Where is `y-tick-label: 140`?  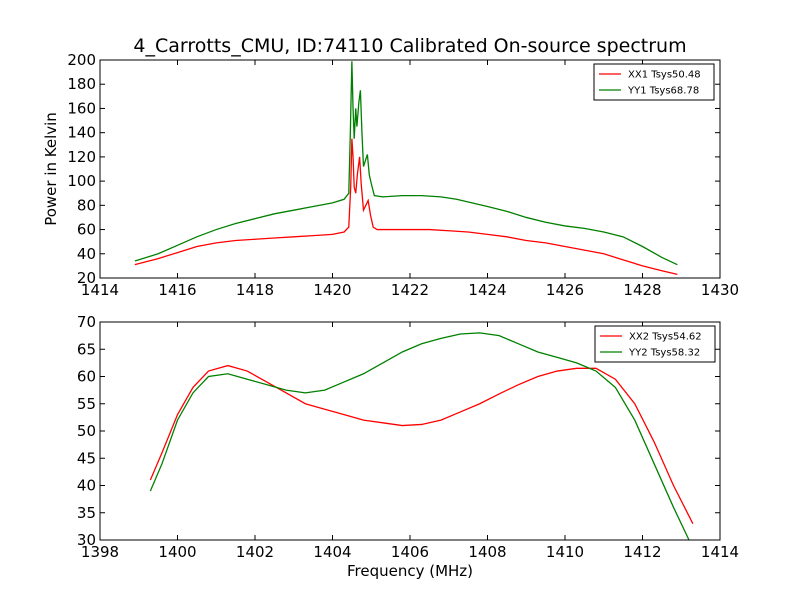
y-tick-label: 140 is located at coordinates (81, 133).